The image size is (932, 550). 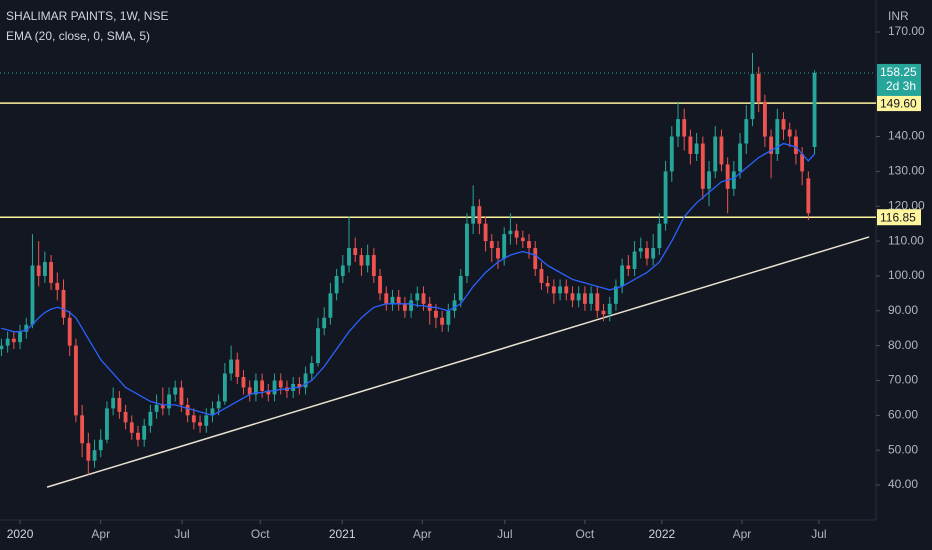 I want to click on y-tick-label: 170.00, so click(x=906, y=31).